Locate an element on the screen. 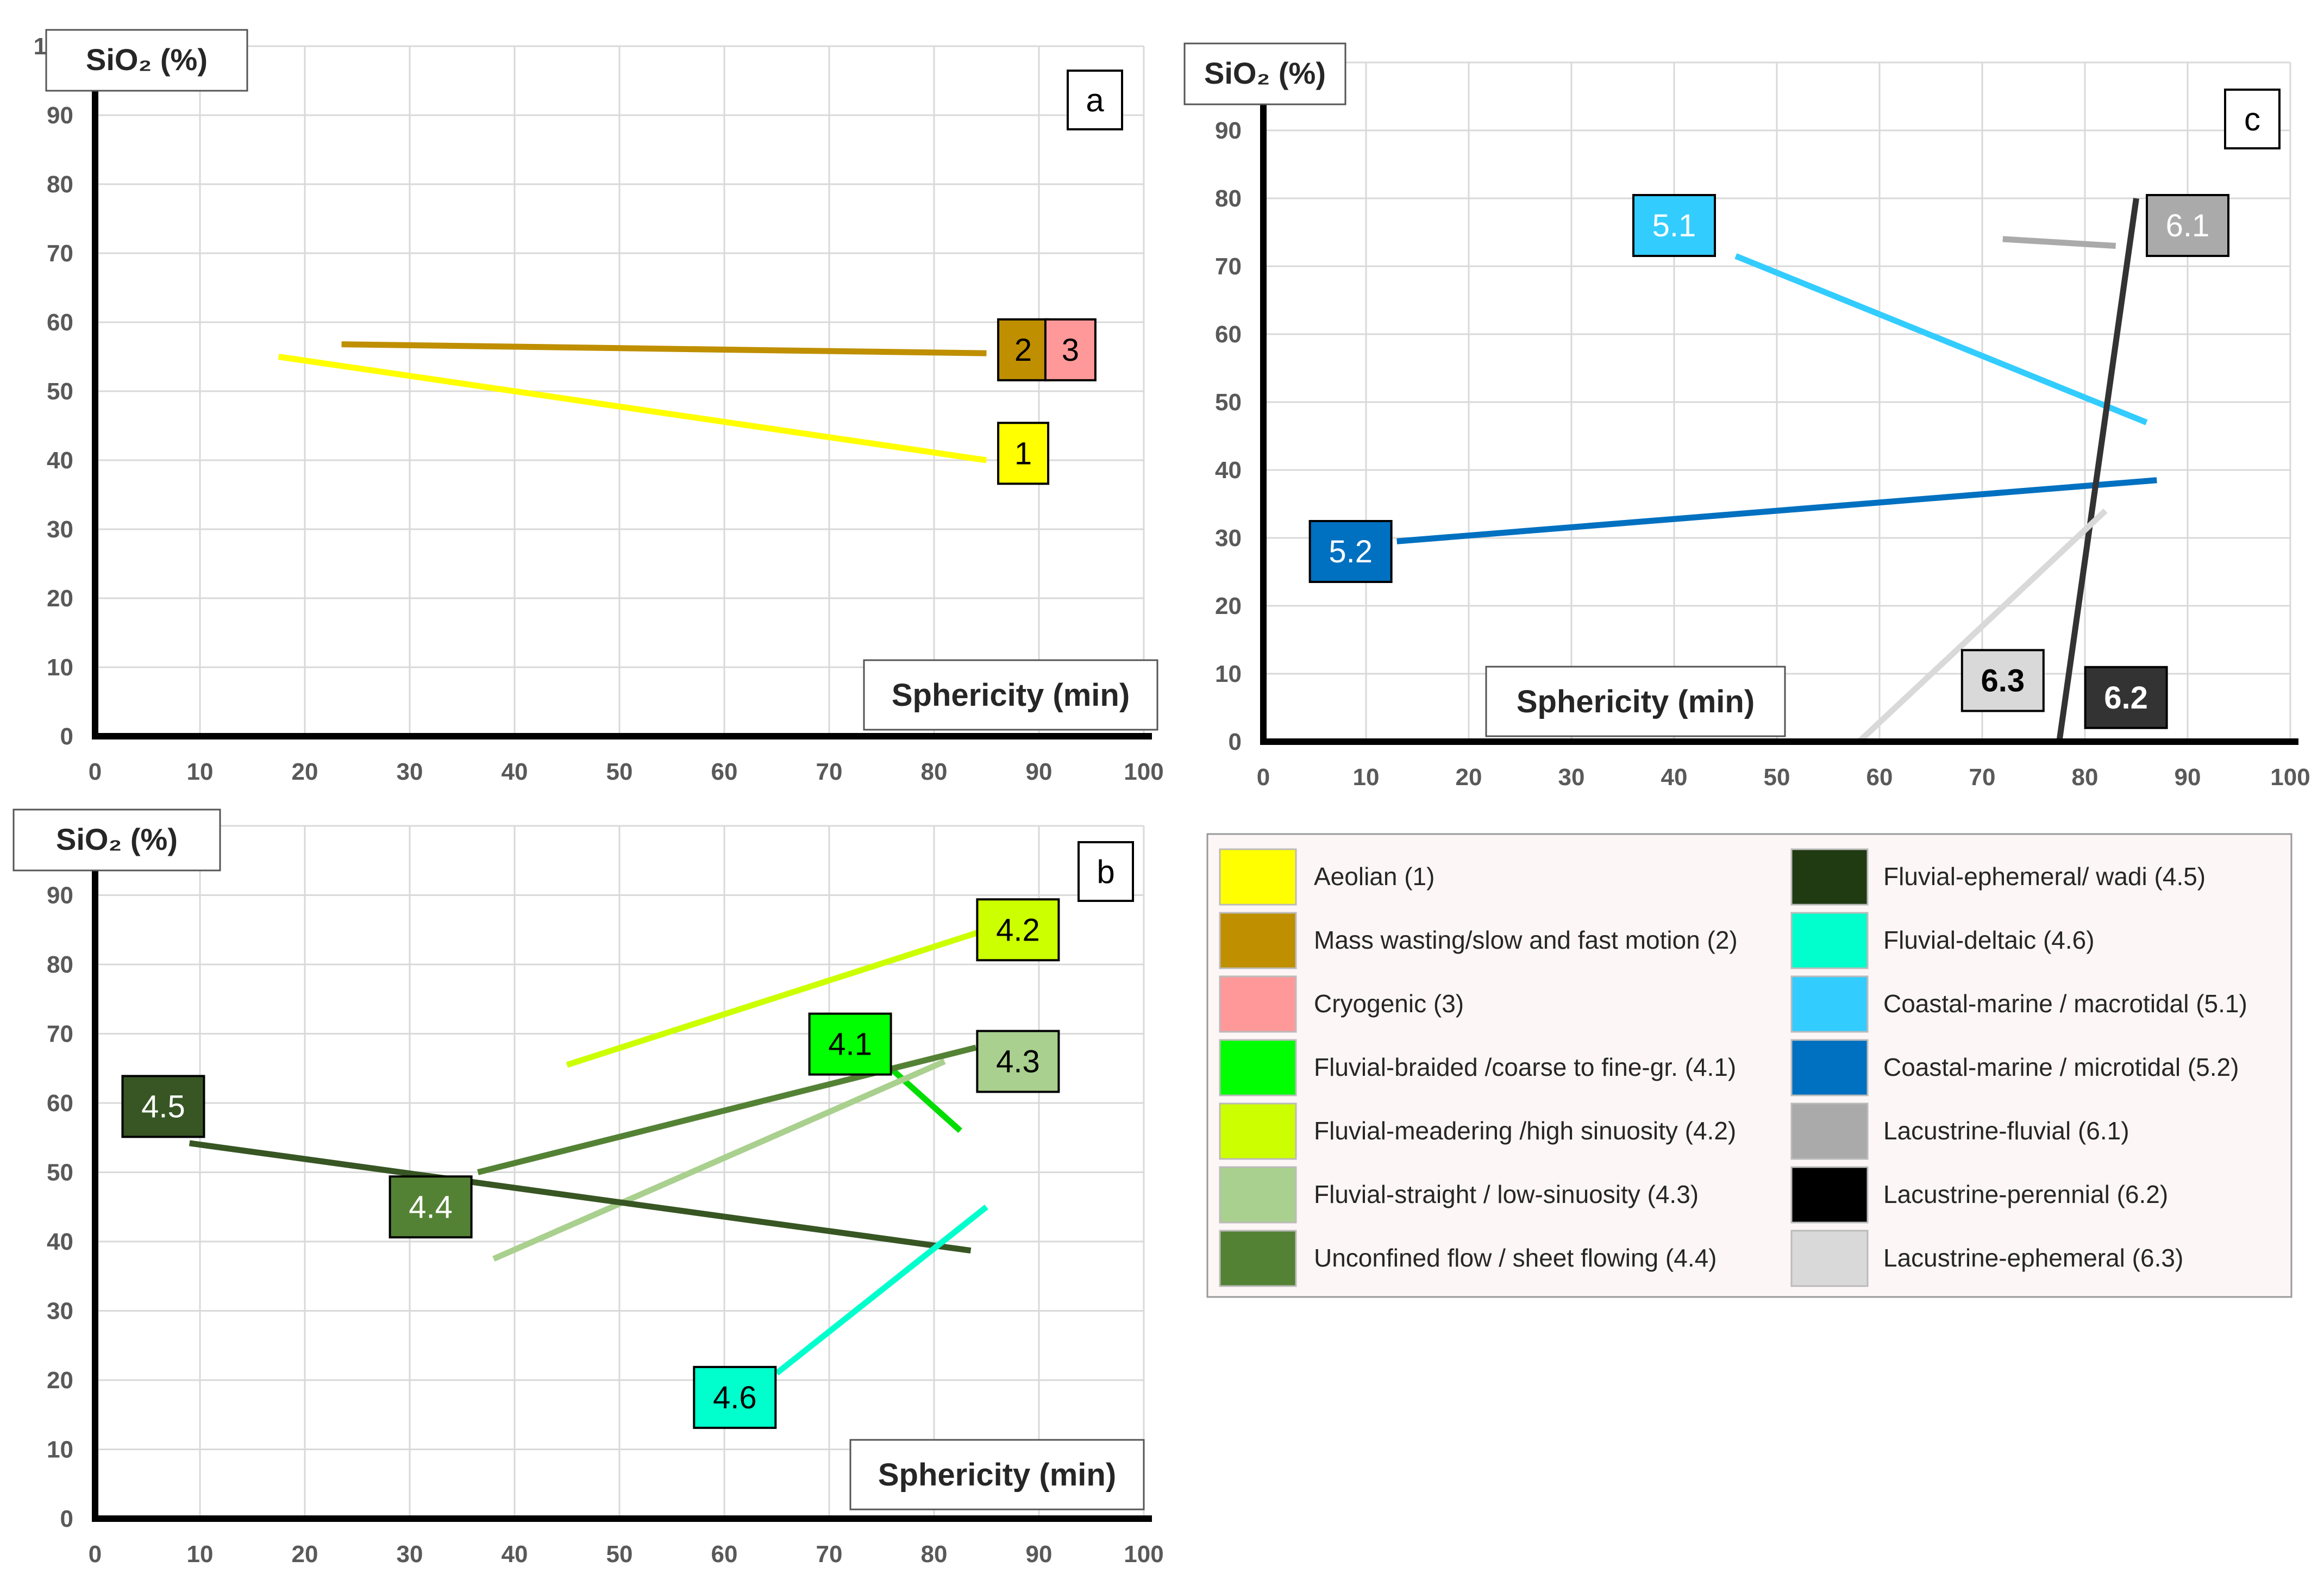 The width and height of the screenshot is (2324, 1592). x-tick-label: 20 is located at coordinates (305, 1554).